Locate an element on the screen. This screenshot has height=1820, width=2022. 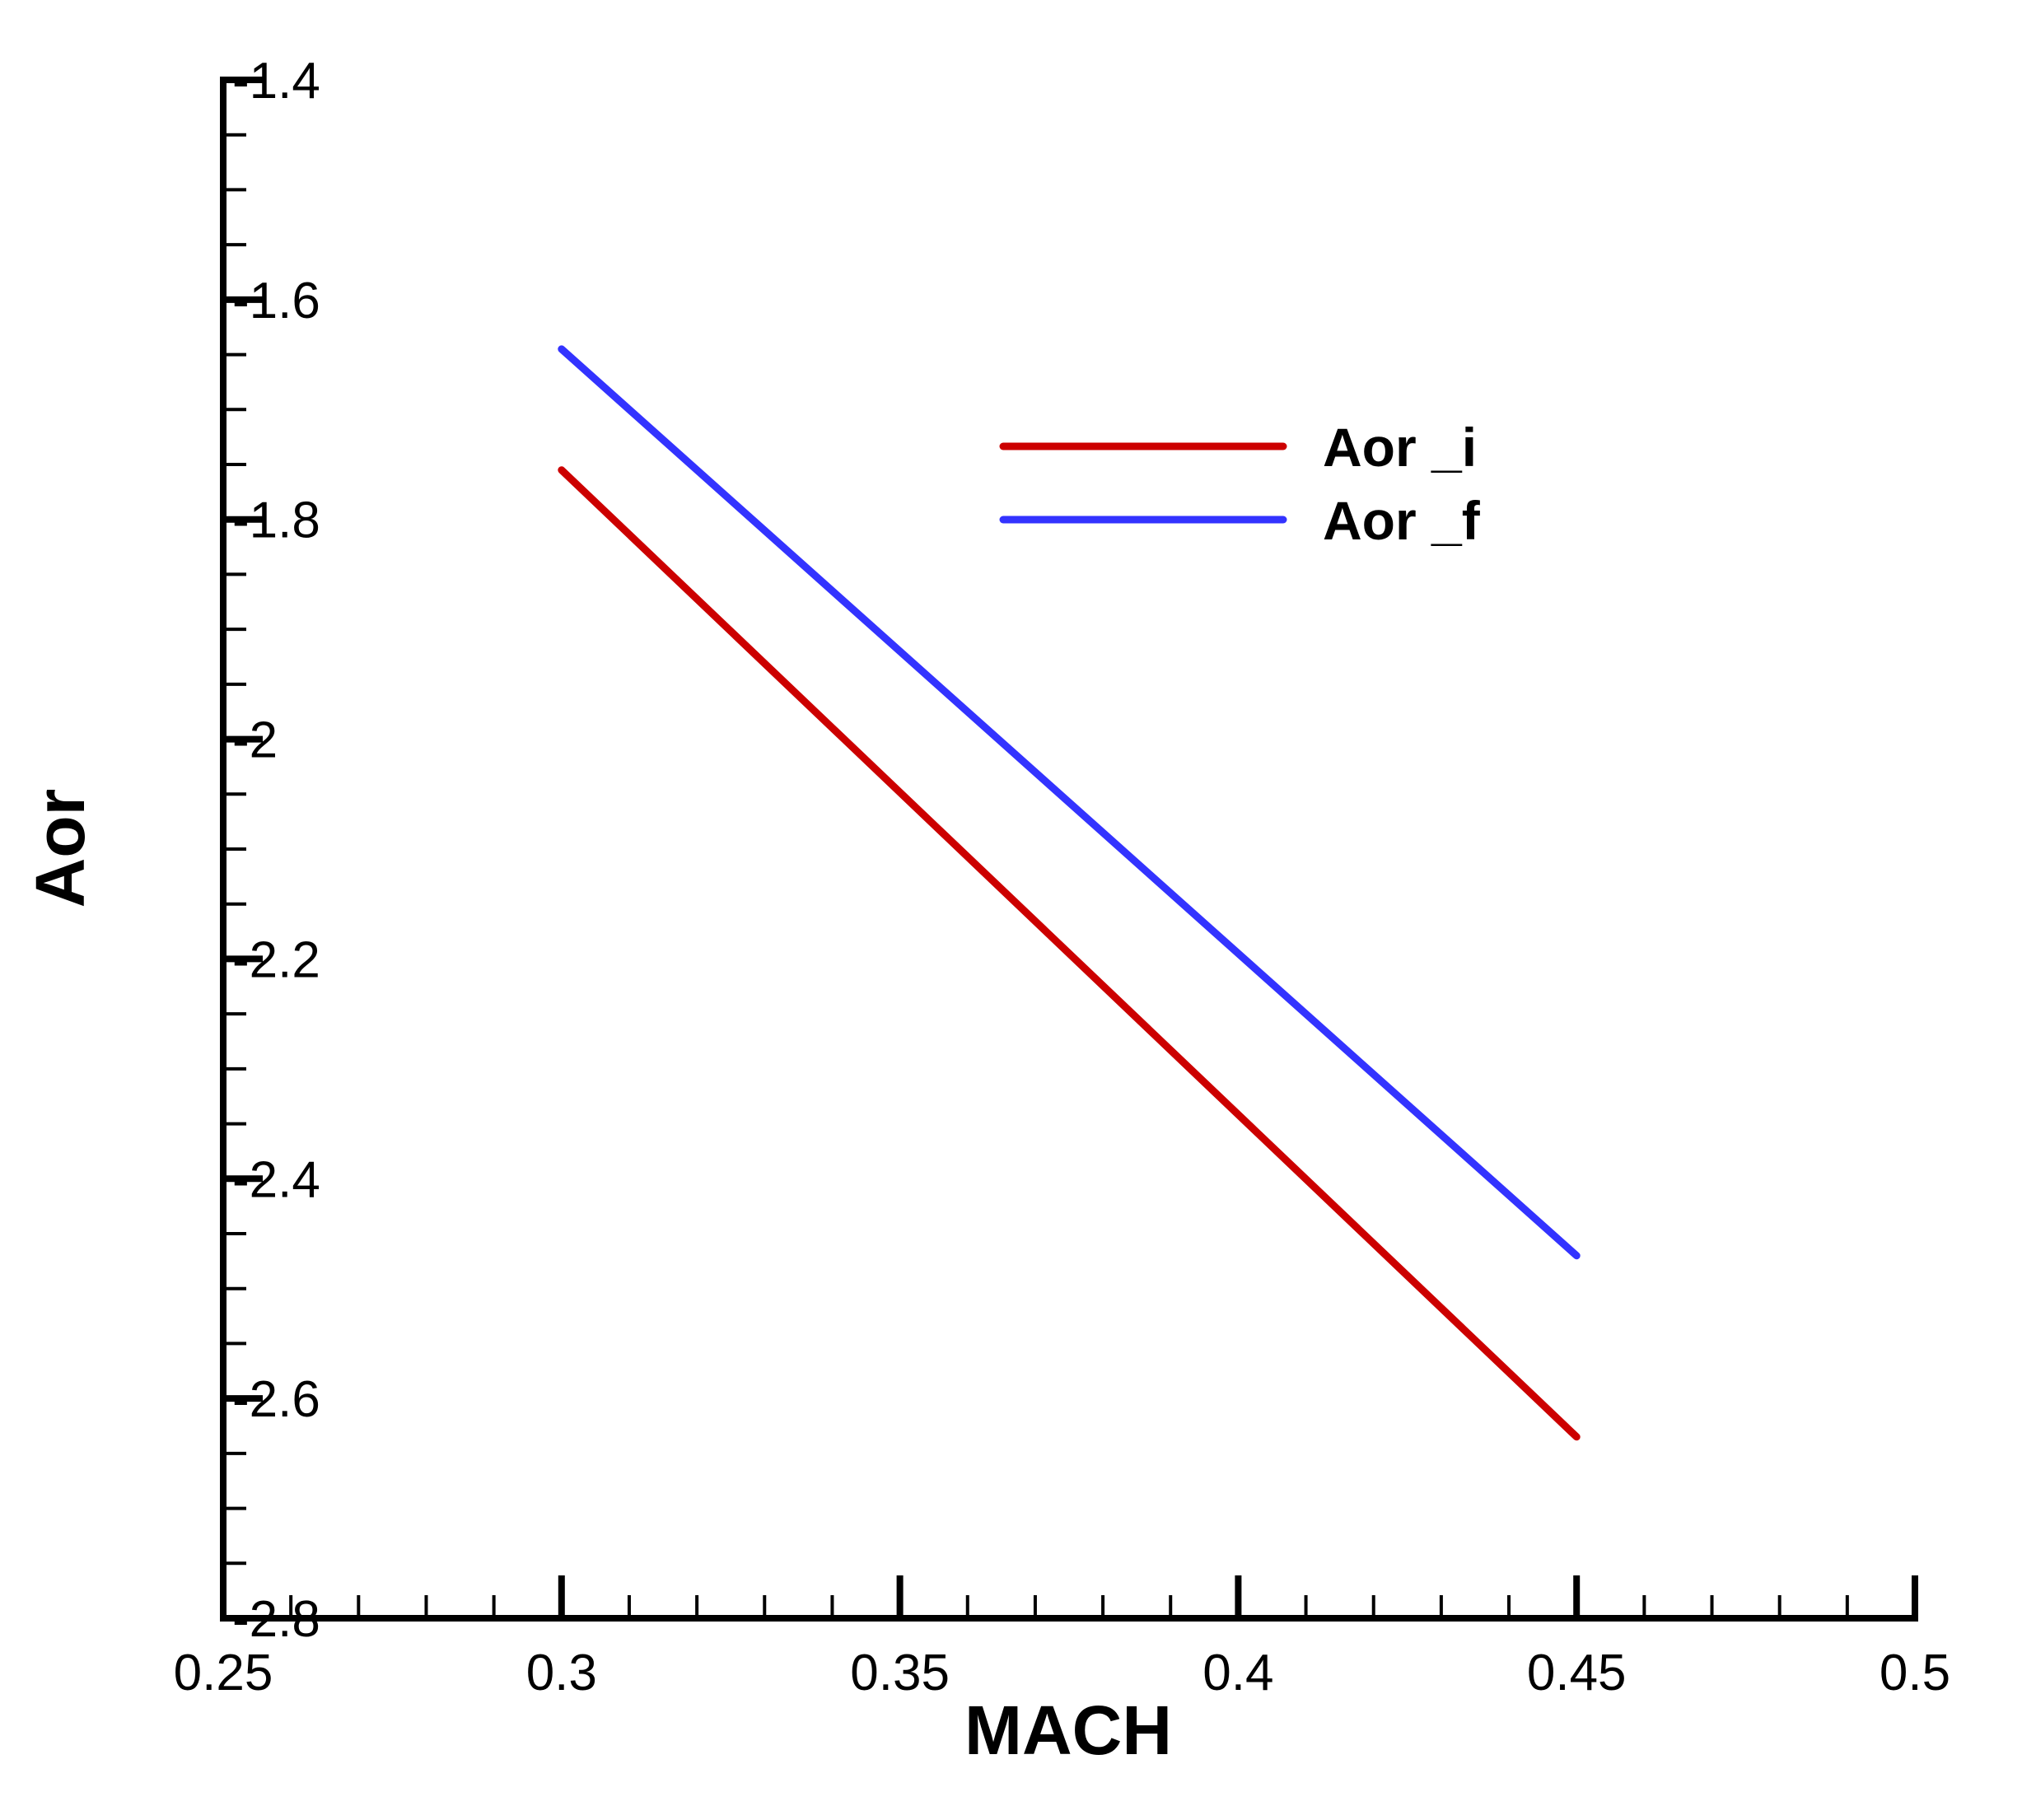
x-tick-label: 0.45 is located at coordinates (1577, 1673).